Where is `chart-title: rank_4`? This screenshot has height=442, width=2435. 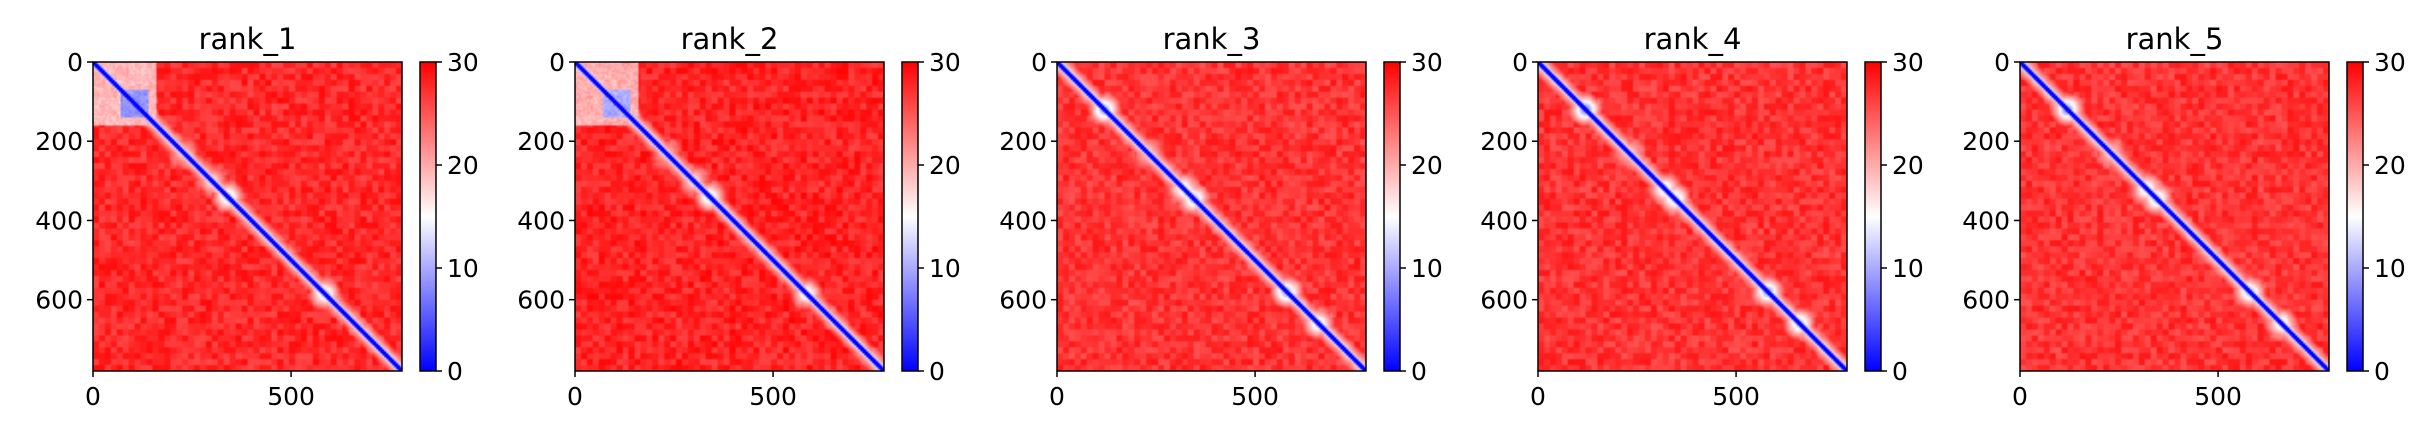 chart-title: rank_4 is located at coordinates (1693, 39).